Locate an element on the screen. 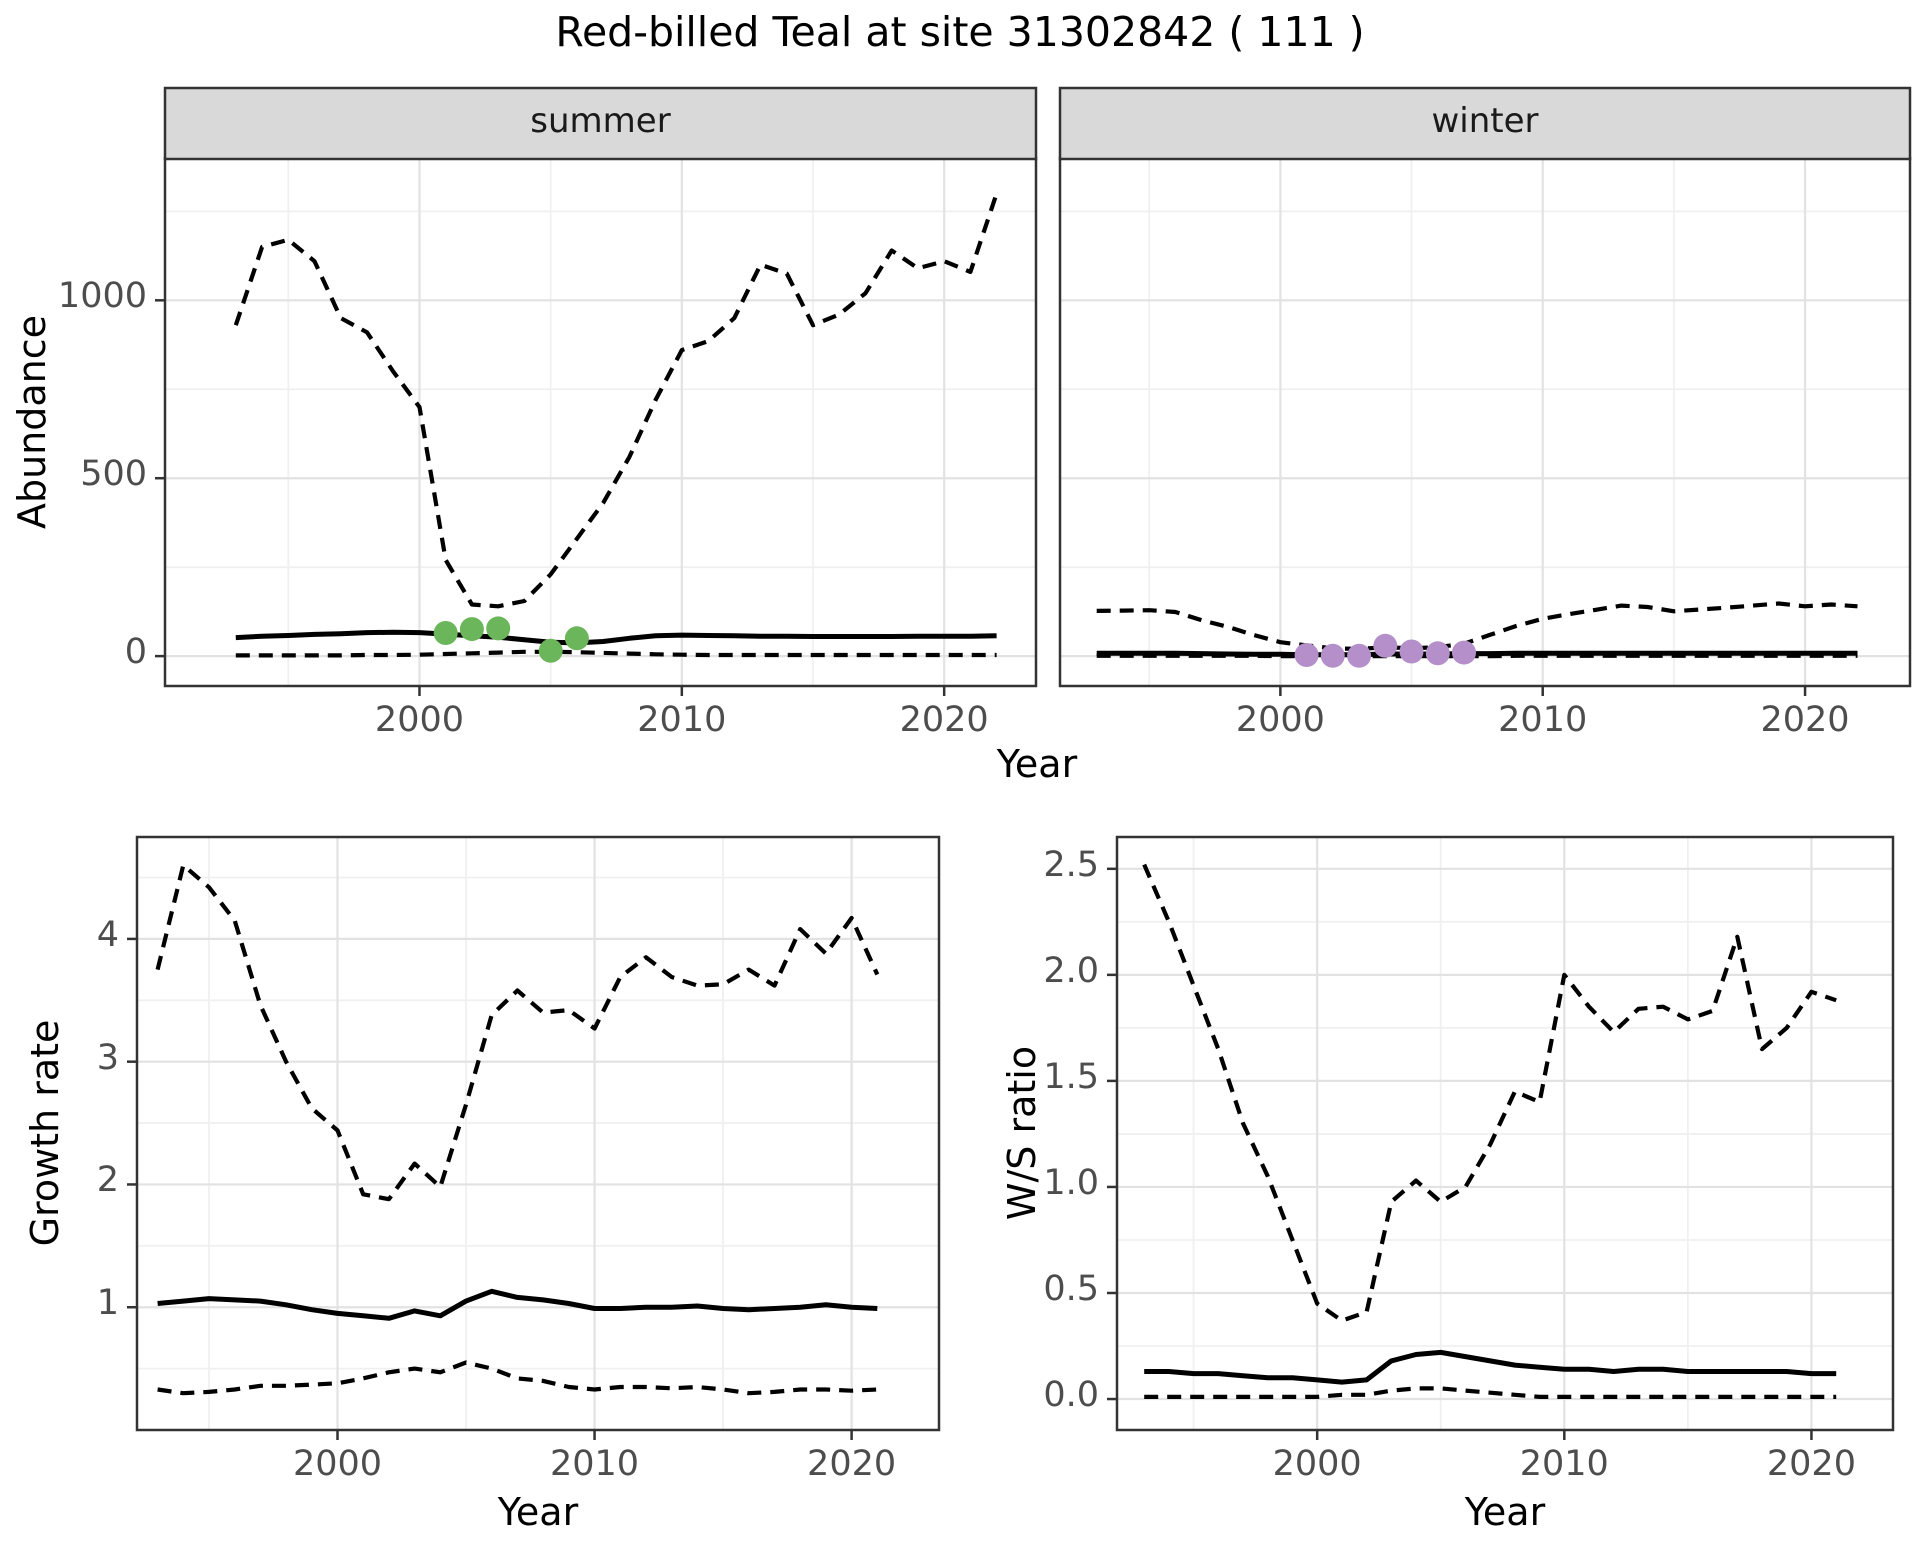 The height and width of the screenshot is (1560, 1920). abundance-summer-upper_ci-line is located at coordinates (616, 400).